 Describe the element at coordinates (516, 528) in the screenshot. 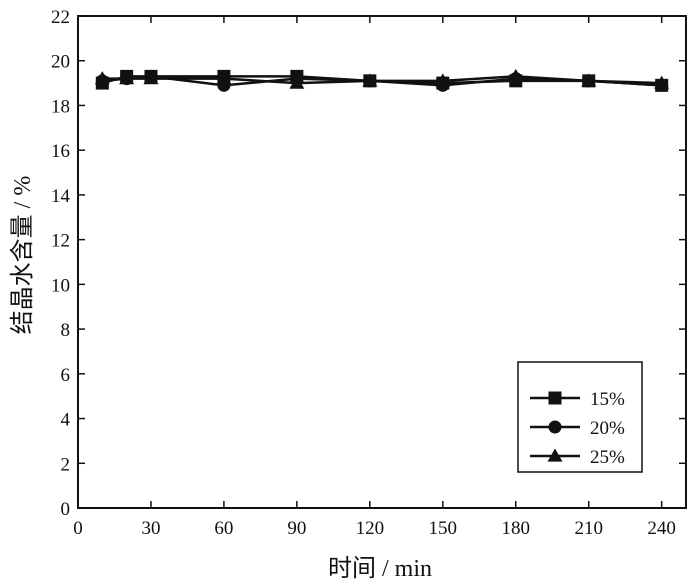

I see `x-tick-label: 180` at that location.